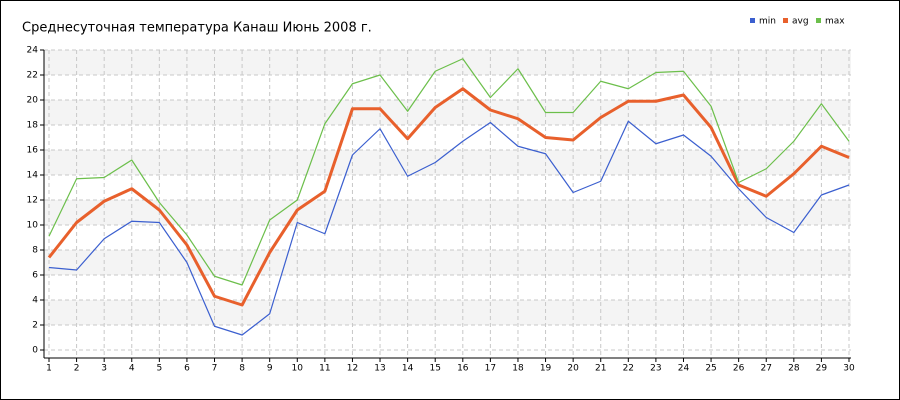 Image resolution: width=900 pixels, height=400 pixels. What do you see at coordinates (849, 369) in the screenshot?
I see `x-tick-label: 30` at bounding box center [849, 369].